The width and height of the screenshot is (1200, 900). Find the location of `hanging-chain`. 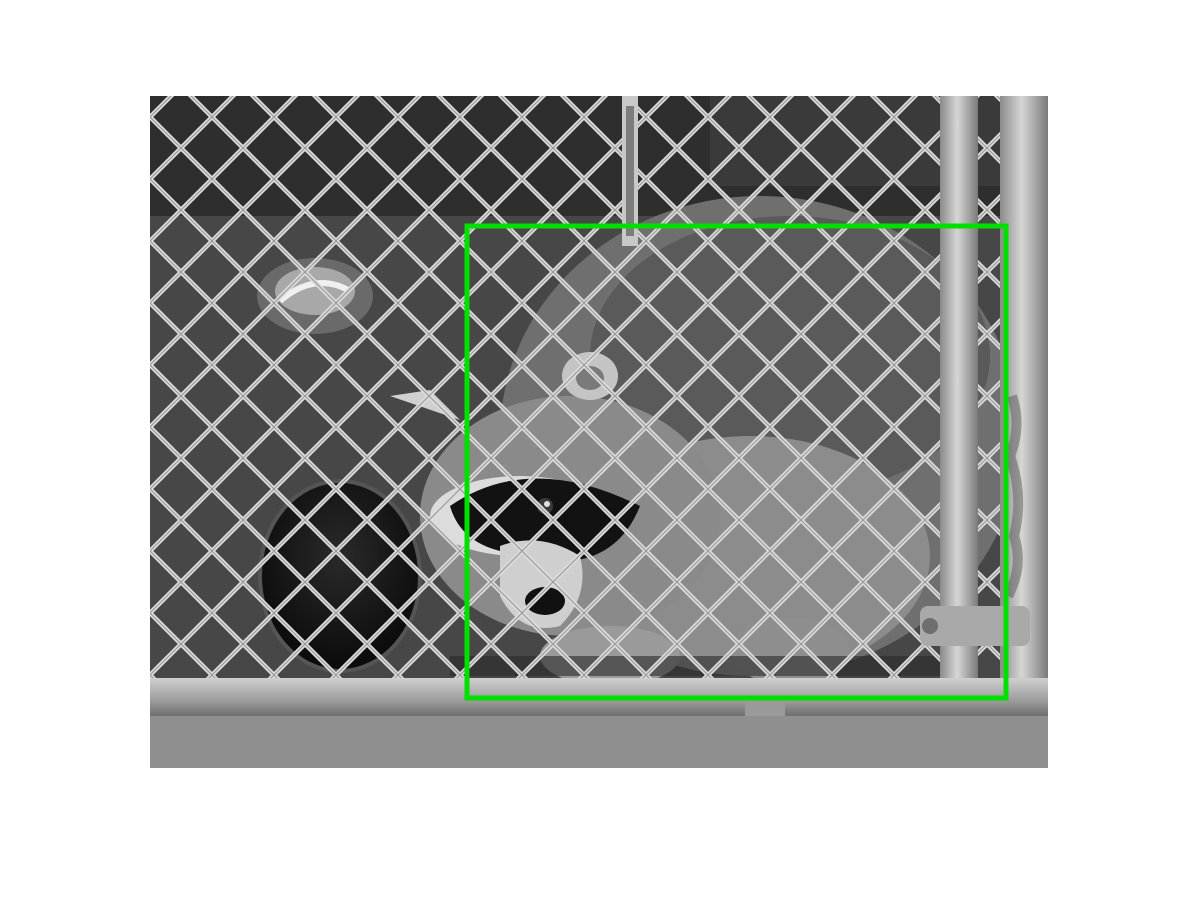

hanging-chain is located at coordinates (630, 171).